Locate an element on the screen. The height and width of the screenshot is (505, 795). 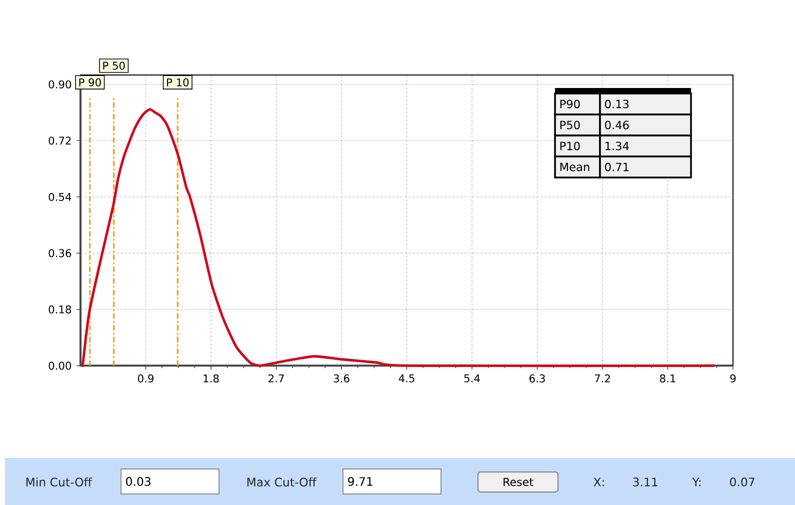
x-tick-label: 0.9 is located at coordinates (146, 378).